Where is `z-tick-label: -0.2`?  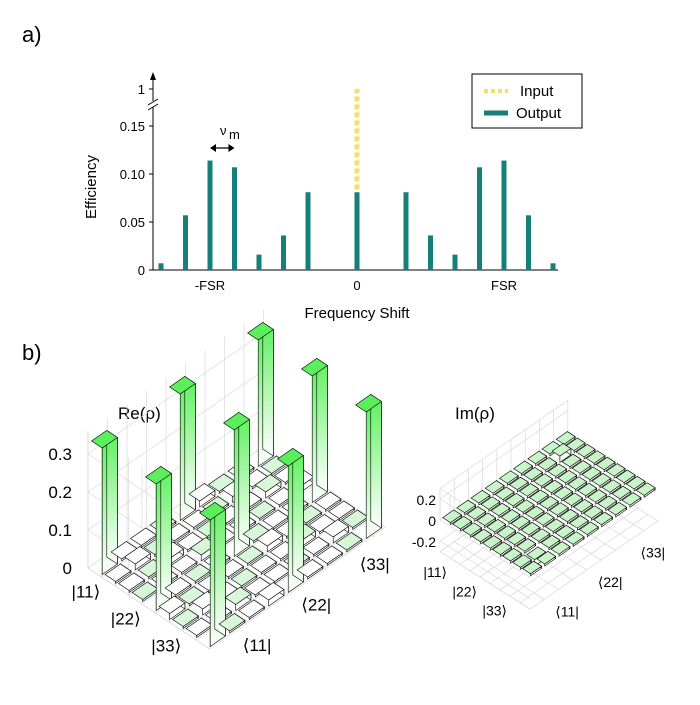 z-tick-label: -0.2 is located at coordinates (424, 542).